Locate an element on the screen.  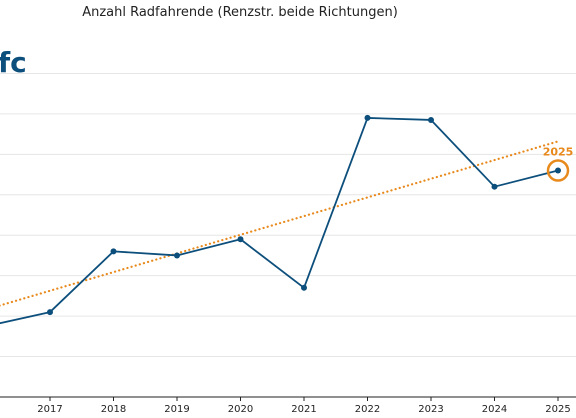
x-tick-label: 2020 is located at coordinates (240, 409).